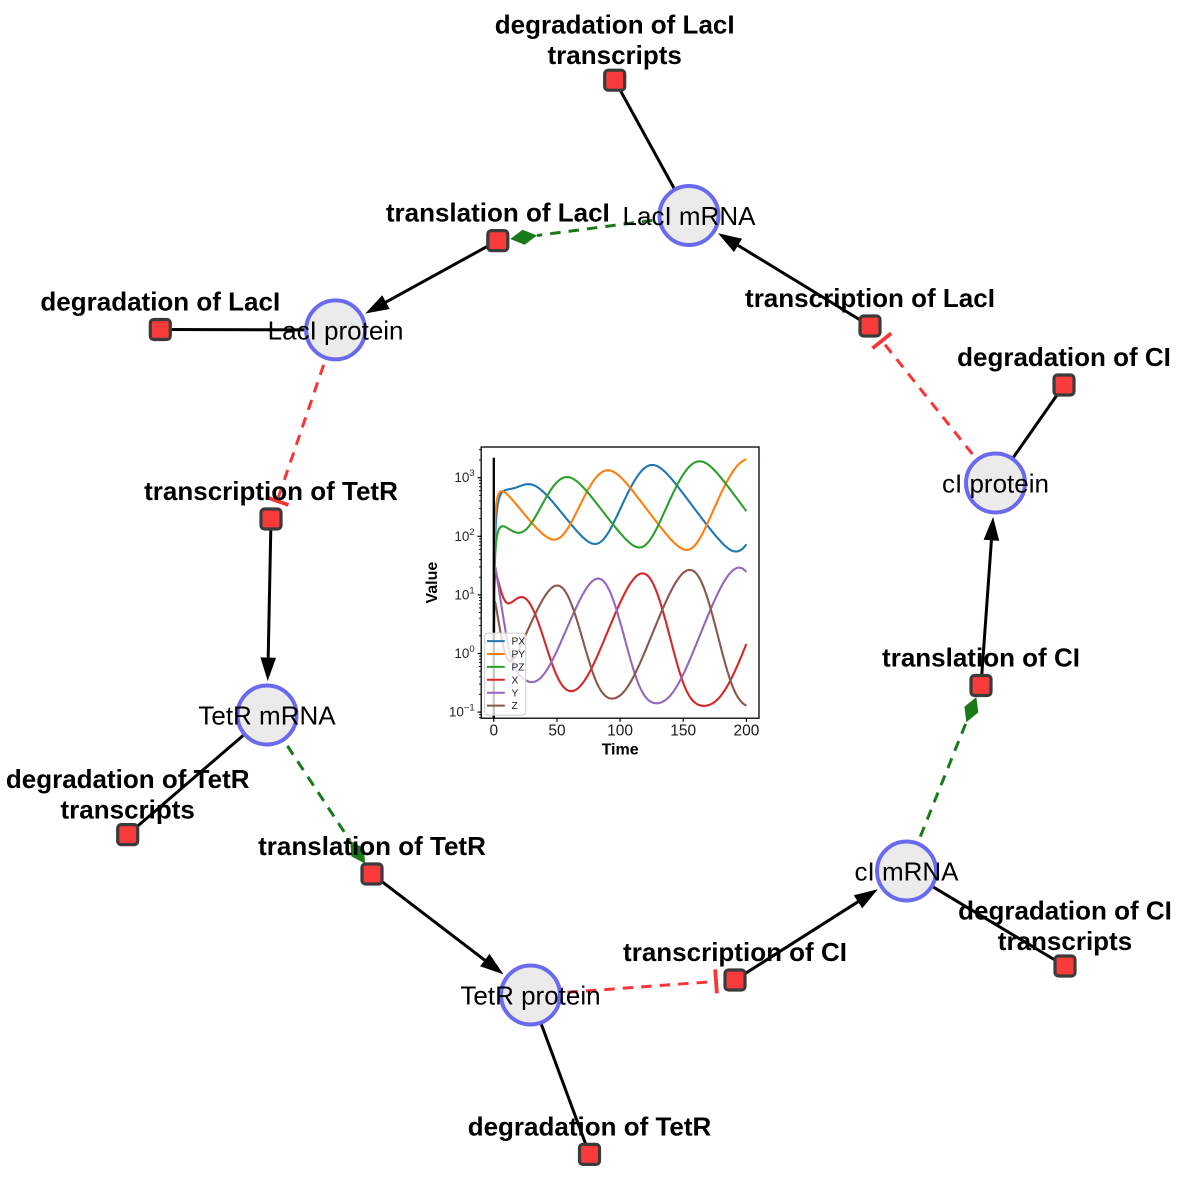  I want to click on svg-text: Y, so click(515, 693).